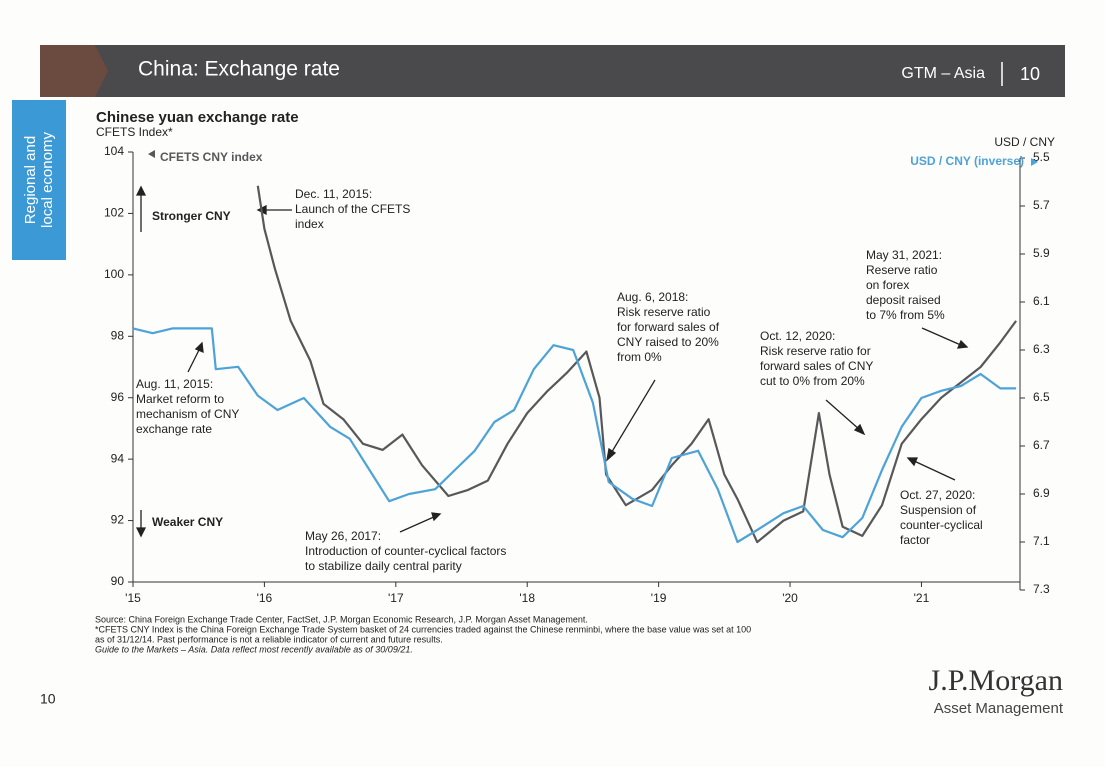 This screenshot has height=767, width=1105. I want to click on annotation: Weaker CNY, so click(187, 522).